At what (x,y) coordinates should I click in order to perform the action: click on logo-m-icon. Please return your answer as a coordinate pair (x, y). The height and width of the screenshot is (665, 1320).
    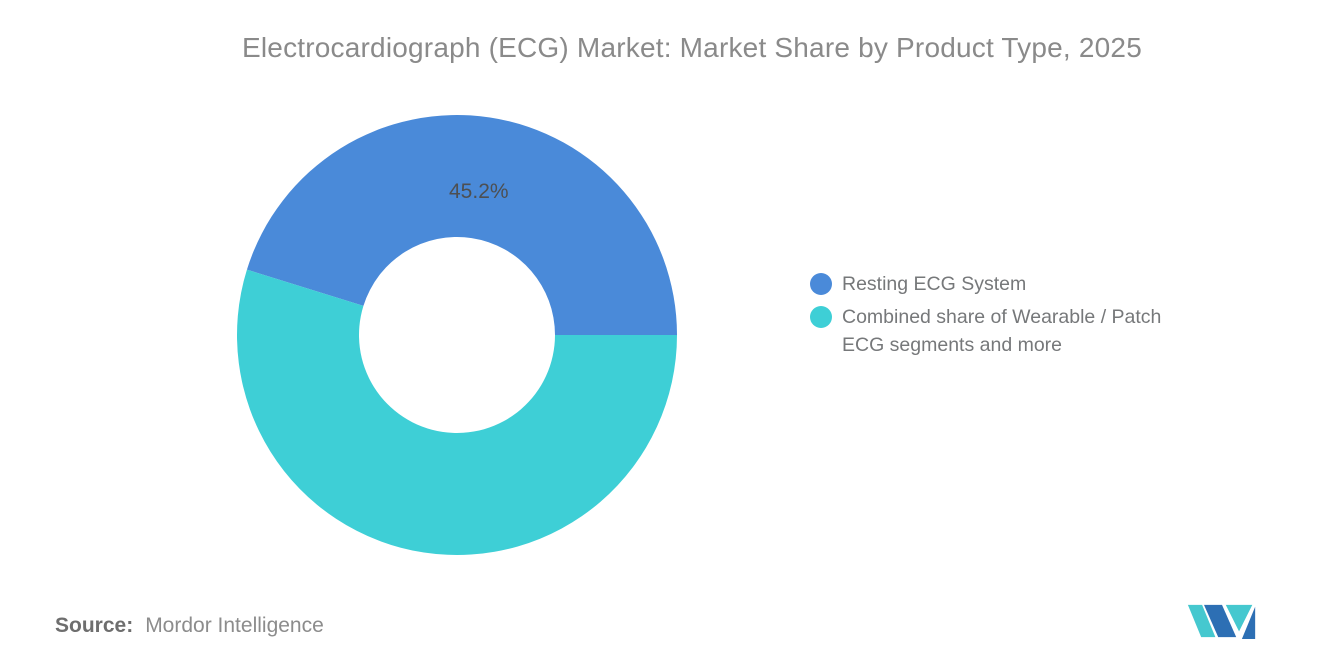
    Looking at the image, I should click on (1221, 621).